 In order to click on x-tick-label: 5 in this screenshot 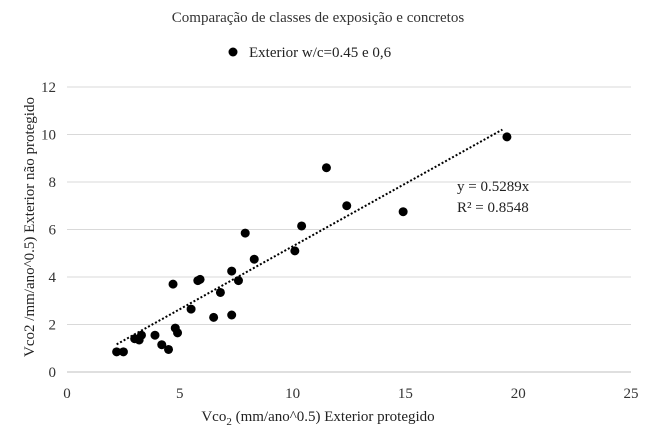, I will do `click(180, 394)`.